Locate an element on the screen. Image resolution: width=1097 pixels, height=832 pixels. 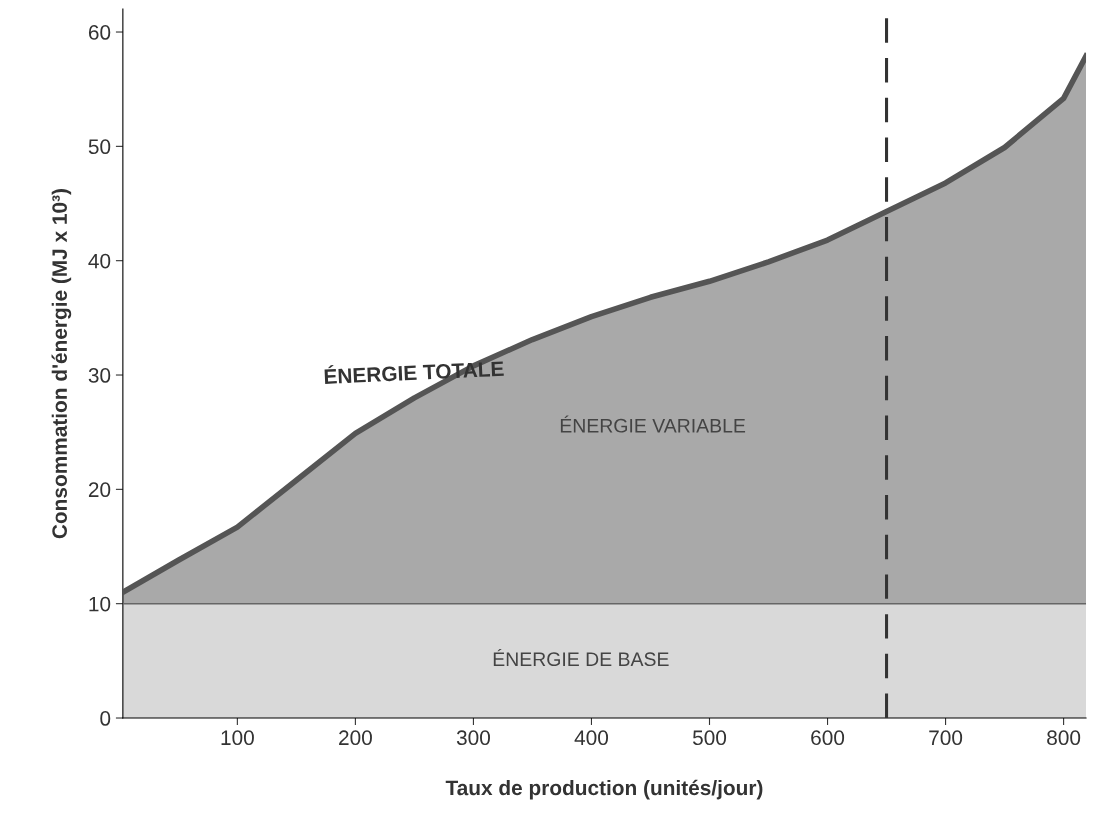
x-axis-title: Taux de production (unités/jour) is located at coordinates (604, 789).